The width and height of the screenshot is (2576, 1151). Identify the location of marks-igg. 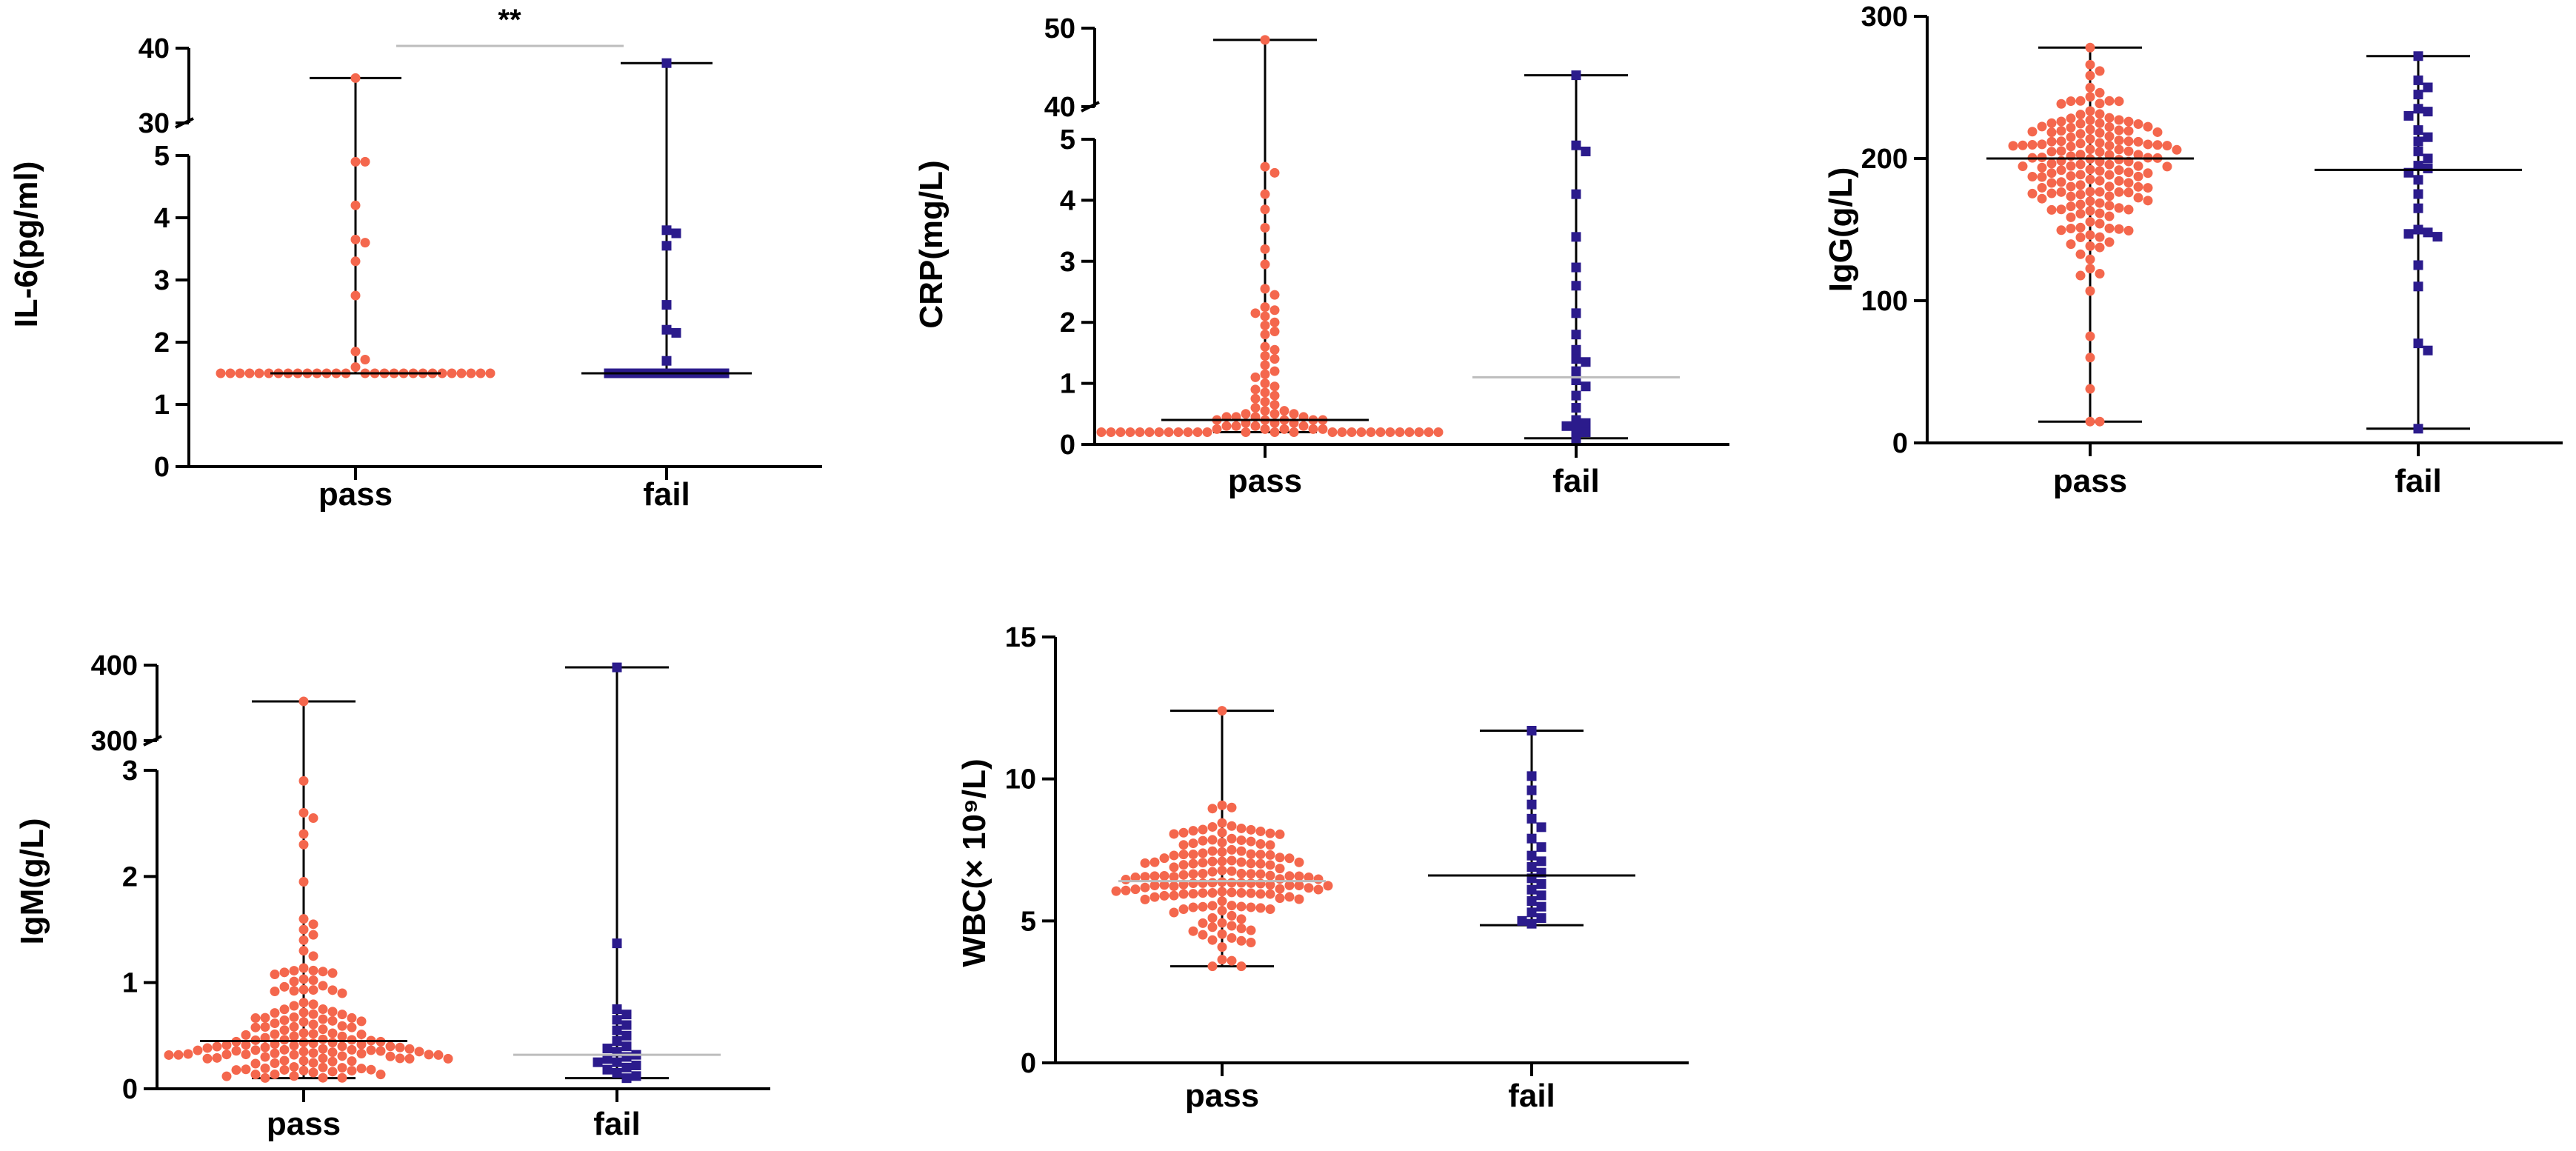
(2254, 238).